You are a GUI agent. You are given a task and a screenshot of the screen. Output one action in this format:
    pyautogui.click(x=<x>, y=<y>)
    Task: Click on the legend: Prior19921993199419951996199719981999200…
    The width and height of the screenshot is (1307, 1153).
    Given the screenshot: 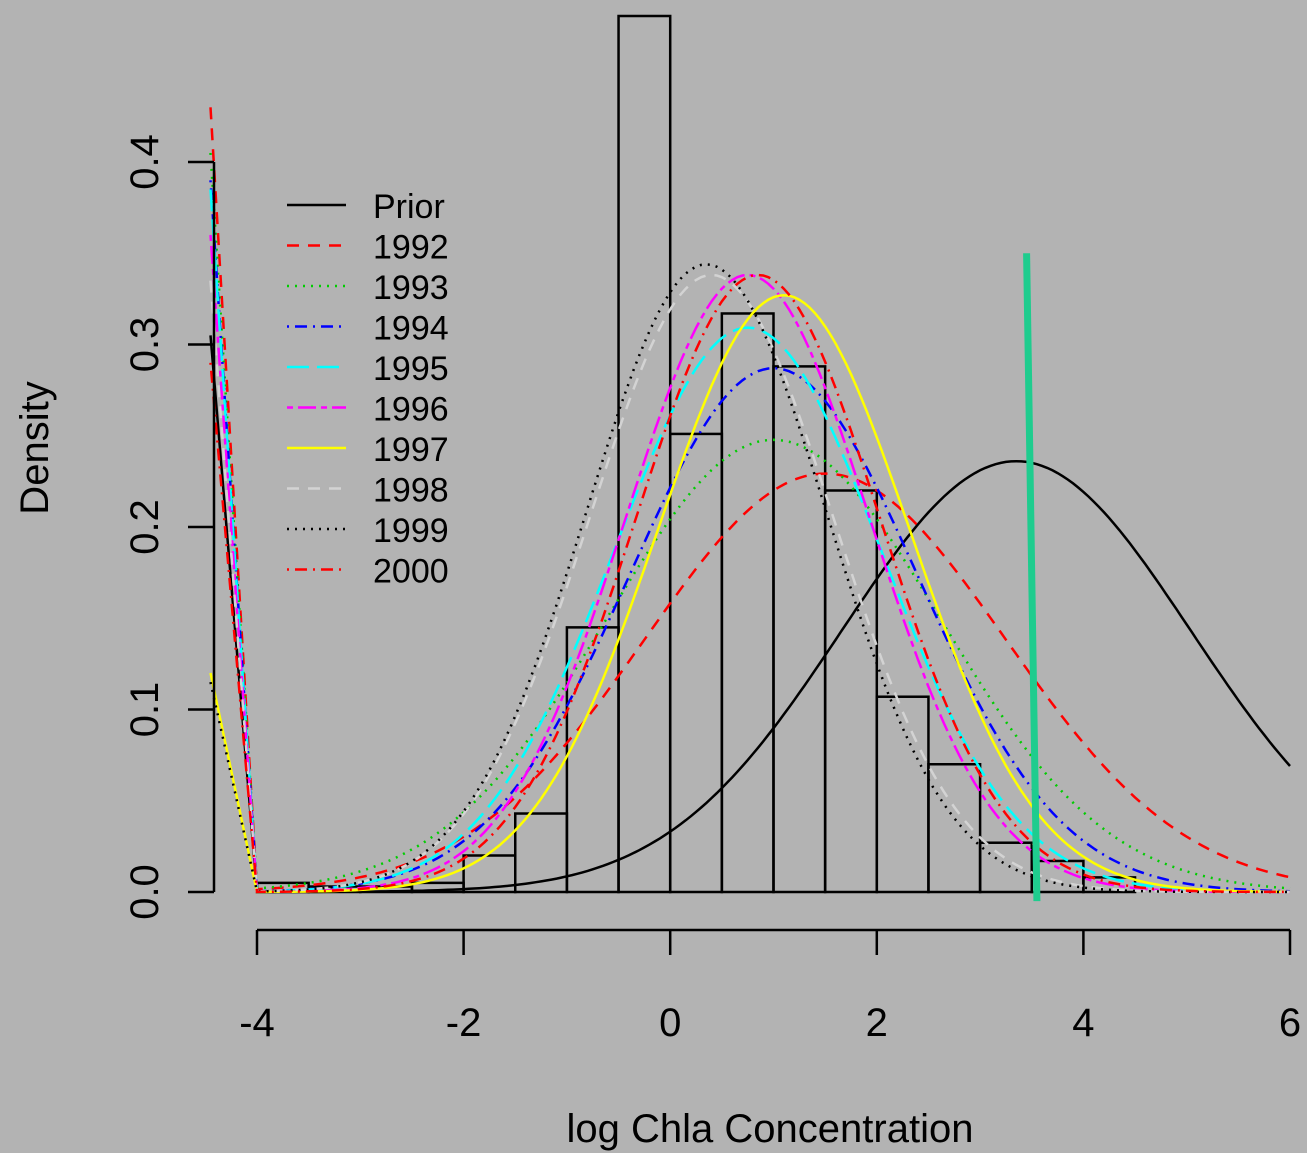 What is the action you would take?
    pyautogui.click(x=368, y=389)
    